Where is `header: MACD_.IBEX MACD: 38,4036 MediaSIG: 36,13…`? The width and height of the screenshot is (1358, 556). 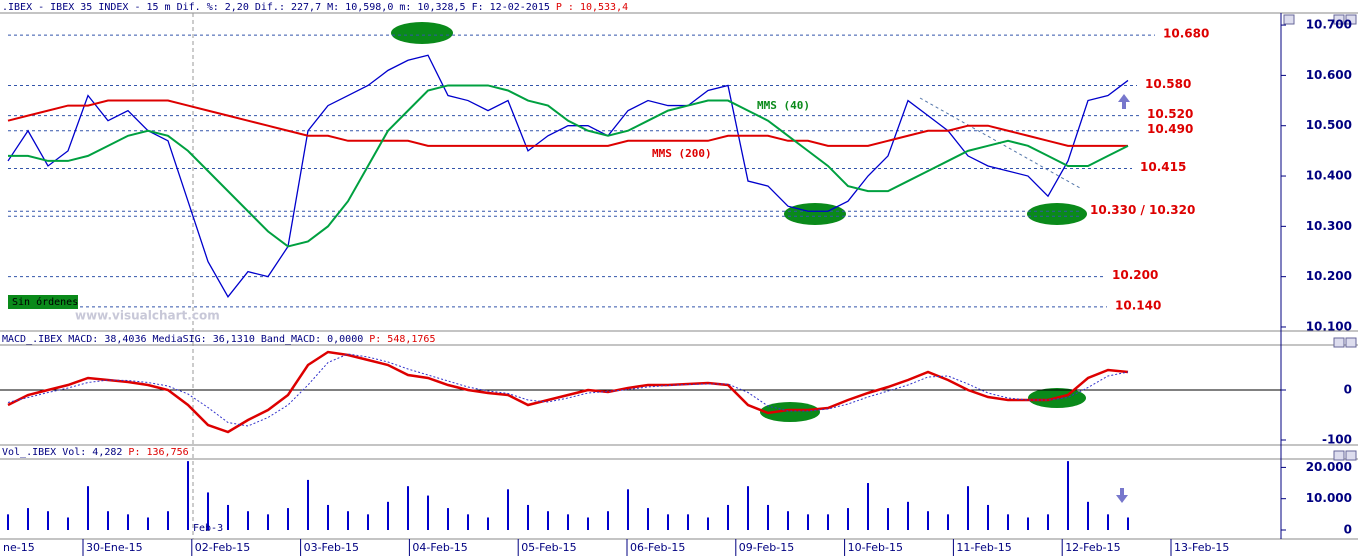 header: MACD_.IBEX MACD: 38,4036 MediaSIG: 36,13… is located at coordinates (218, 339).